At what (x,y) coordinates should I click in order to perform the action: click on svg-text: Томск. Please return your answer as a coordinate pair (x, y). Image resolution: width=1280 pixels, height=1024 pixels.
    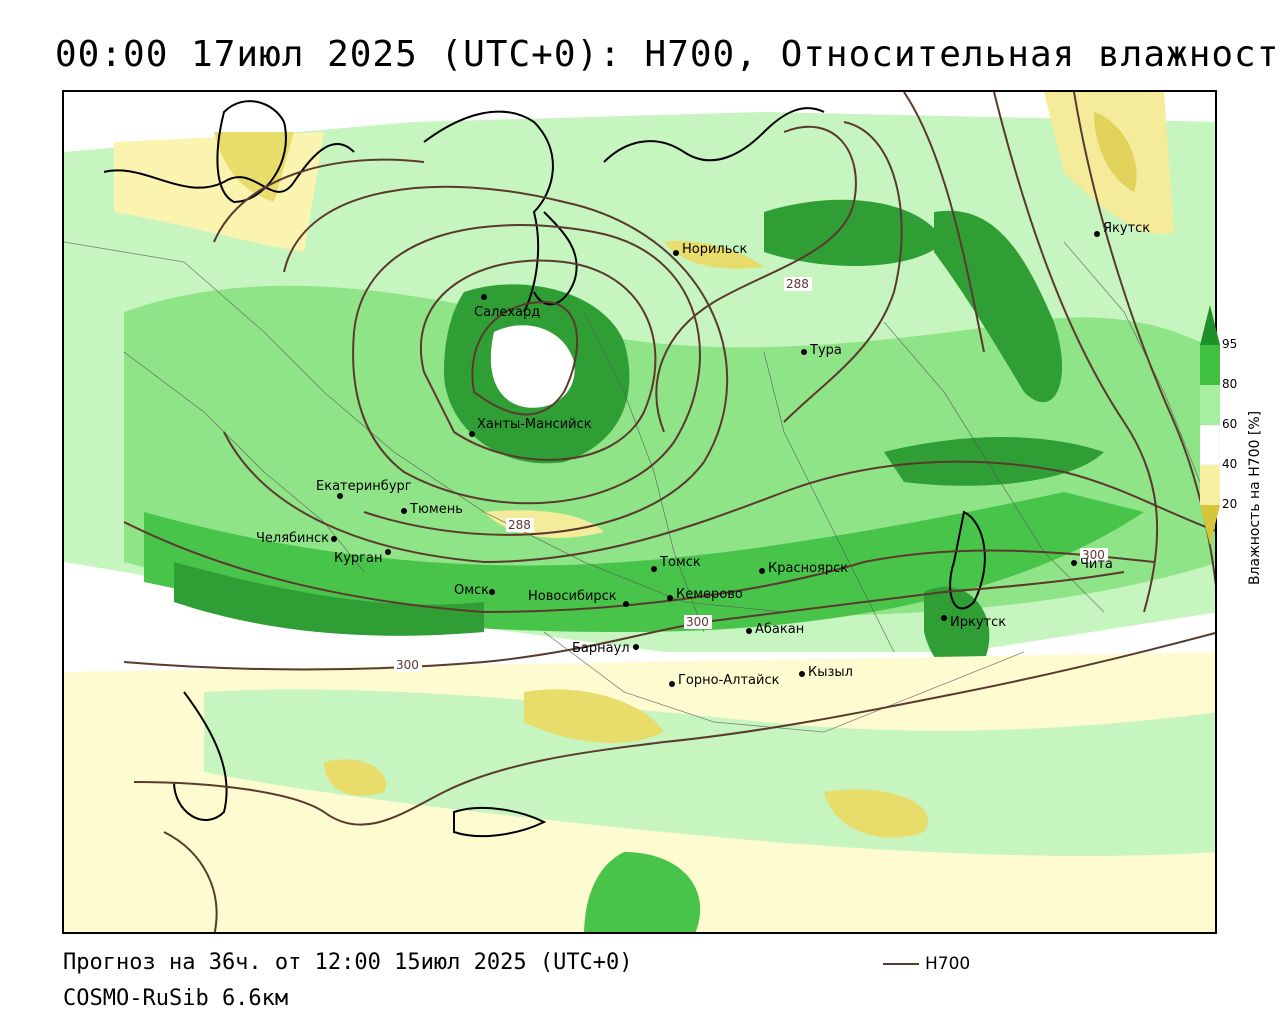
    Looking at the image, I should click on (680, 562).